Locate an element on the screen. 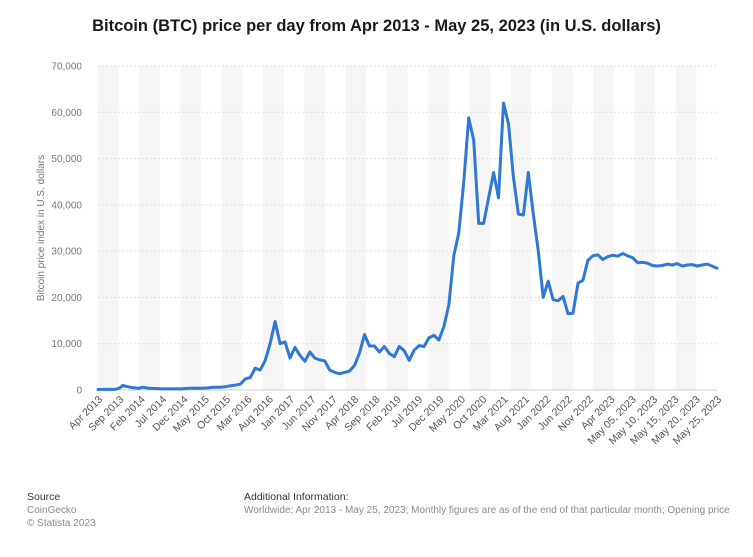  y-tick-label: 40,000 is located at coordinates (66, 205).